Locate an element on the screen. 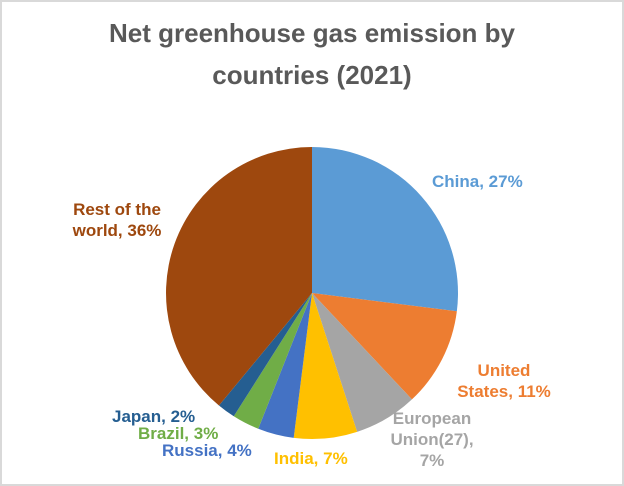  pie-slice-united-states is located at coordinates (384, 346).